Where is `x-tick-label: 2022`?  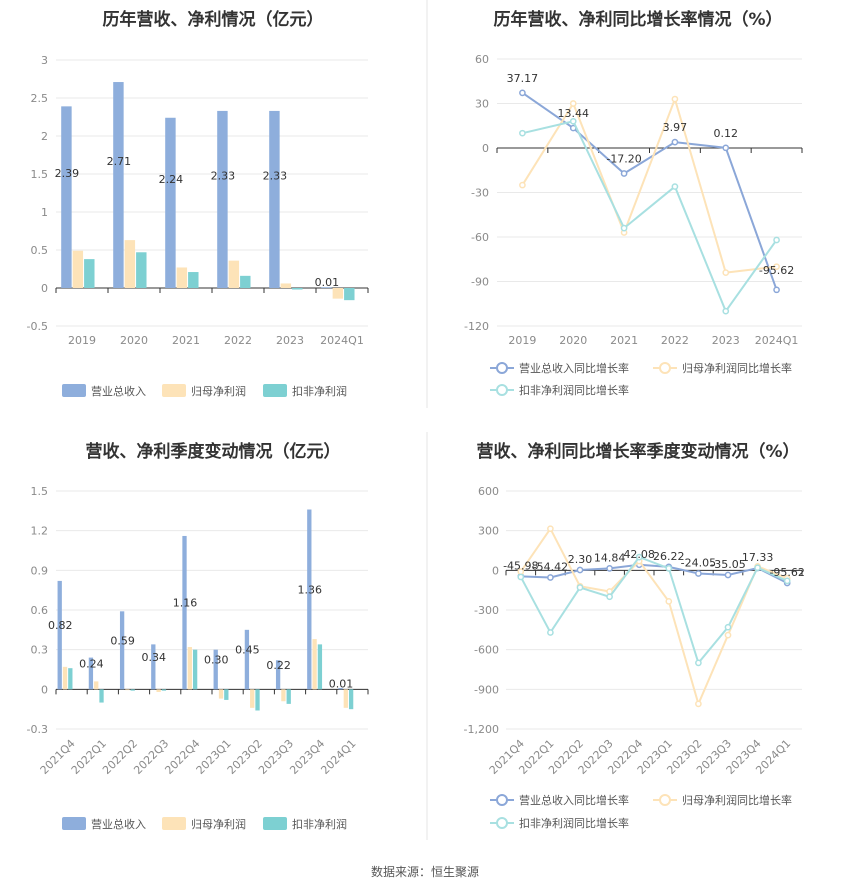 x-tick-label: 2022 is located at coordinates (675, 340).